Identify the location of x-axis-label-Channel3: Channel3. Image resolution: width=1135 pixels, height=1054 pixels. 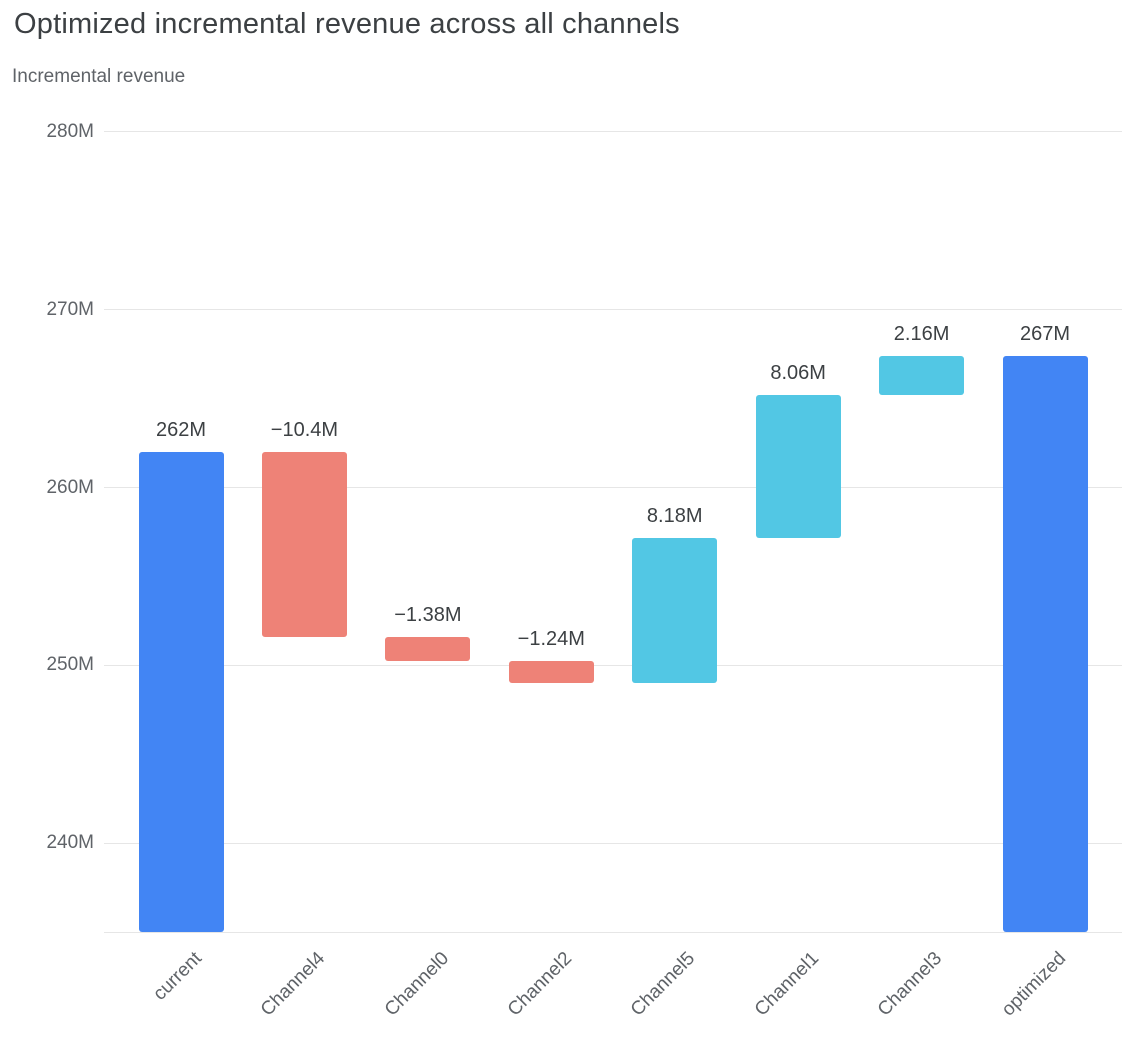
(910, 984).